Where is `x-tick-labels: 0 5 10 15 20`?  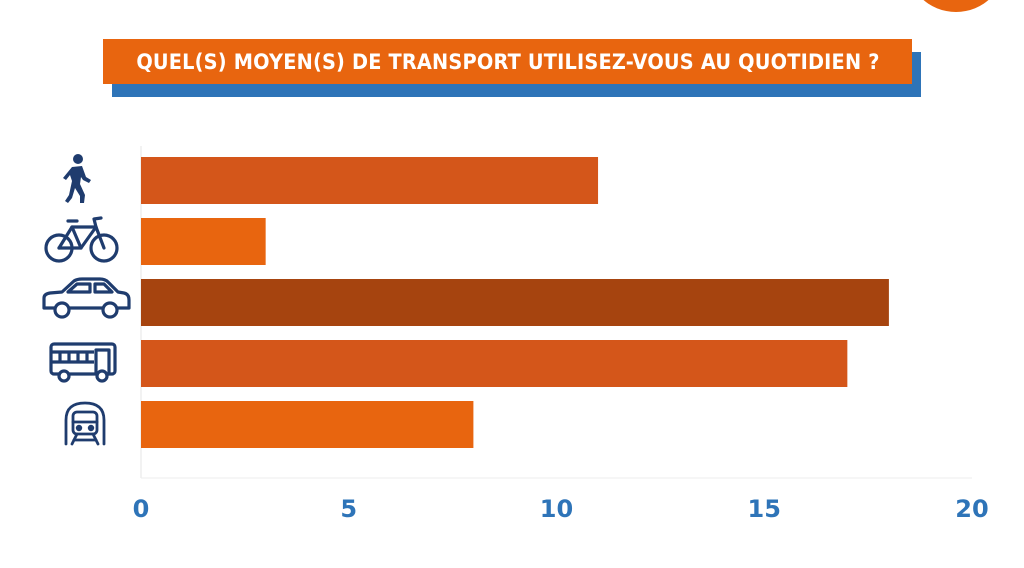
x-tick-labels: 0 5 10 15 20 is located at coordinates (561, 509).